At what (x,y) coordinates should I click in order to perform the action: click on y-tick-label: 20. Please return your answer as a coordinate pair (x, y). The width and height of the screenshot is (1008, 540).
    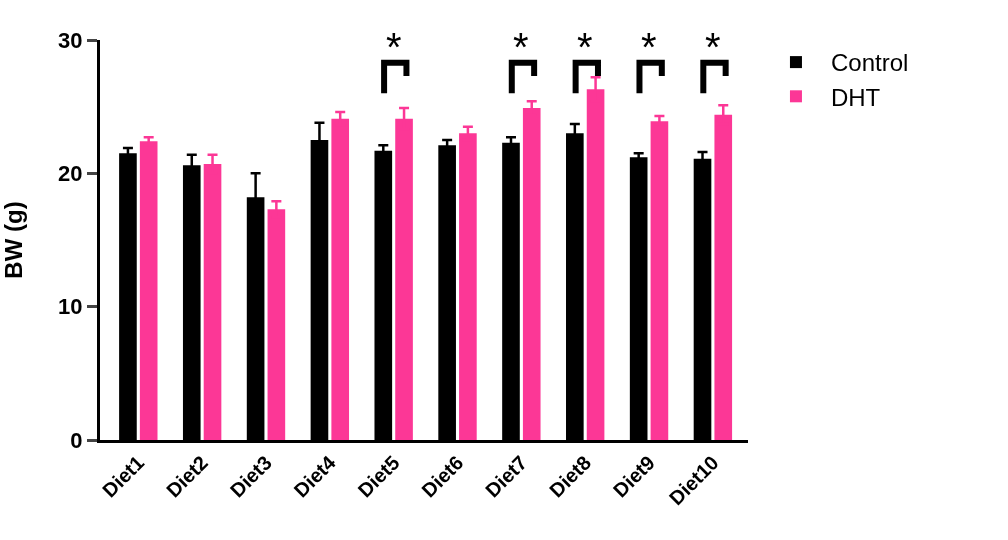
    Looking at the image, I should click on (70, 174).